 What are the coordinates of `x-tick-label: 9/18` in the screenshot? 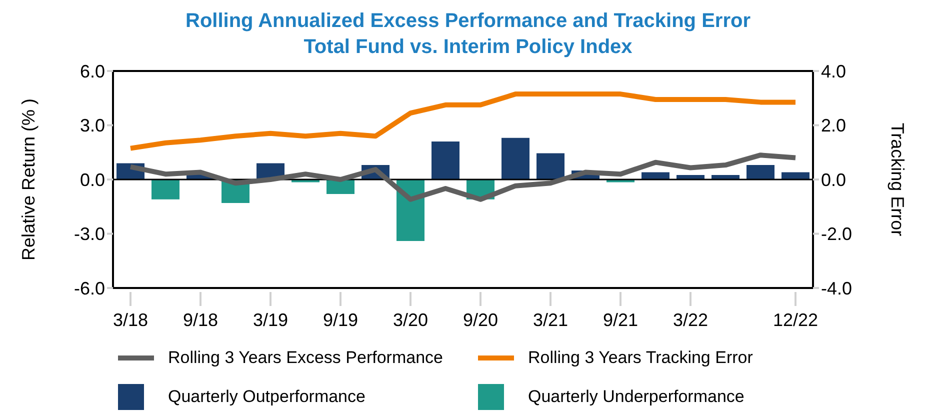 It's located at (200, 320).